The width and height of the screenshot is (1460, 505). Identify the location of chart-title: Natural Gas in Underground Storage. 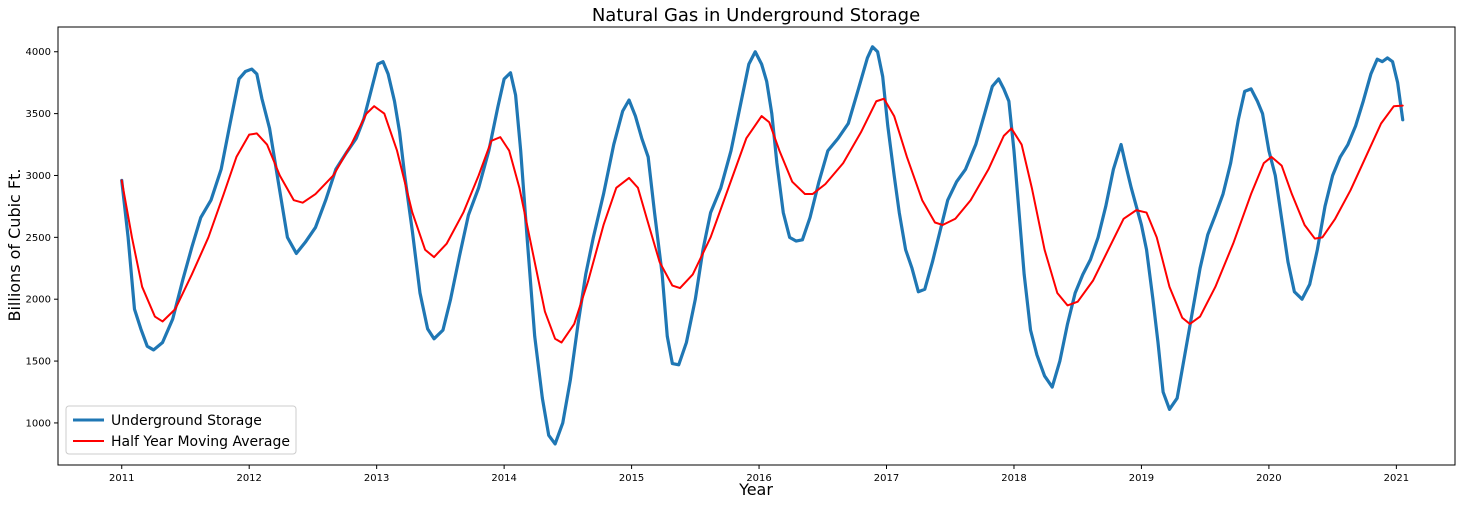
(756, 15).